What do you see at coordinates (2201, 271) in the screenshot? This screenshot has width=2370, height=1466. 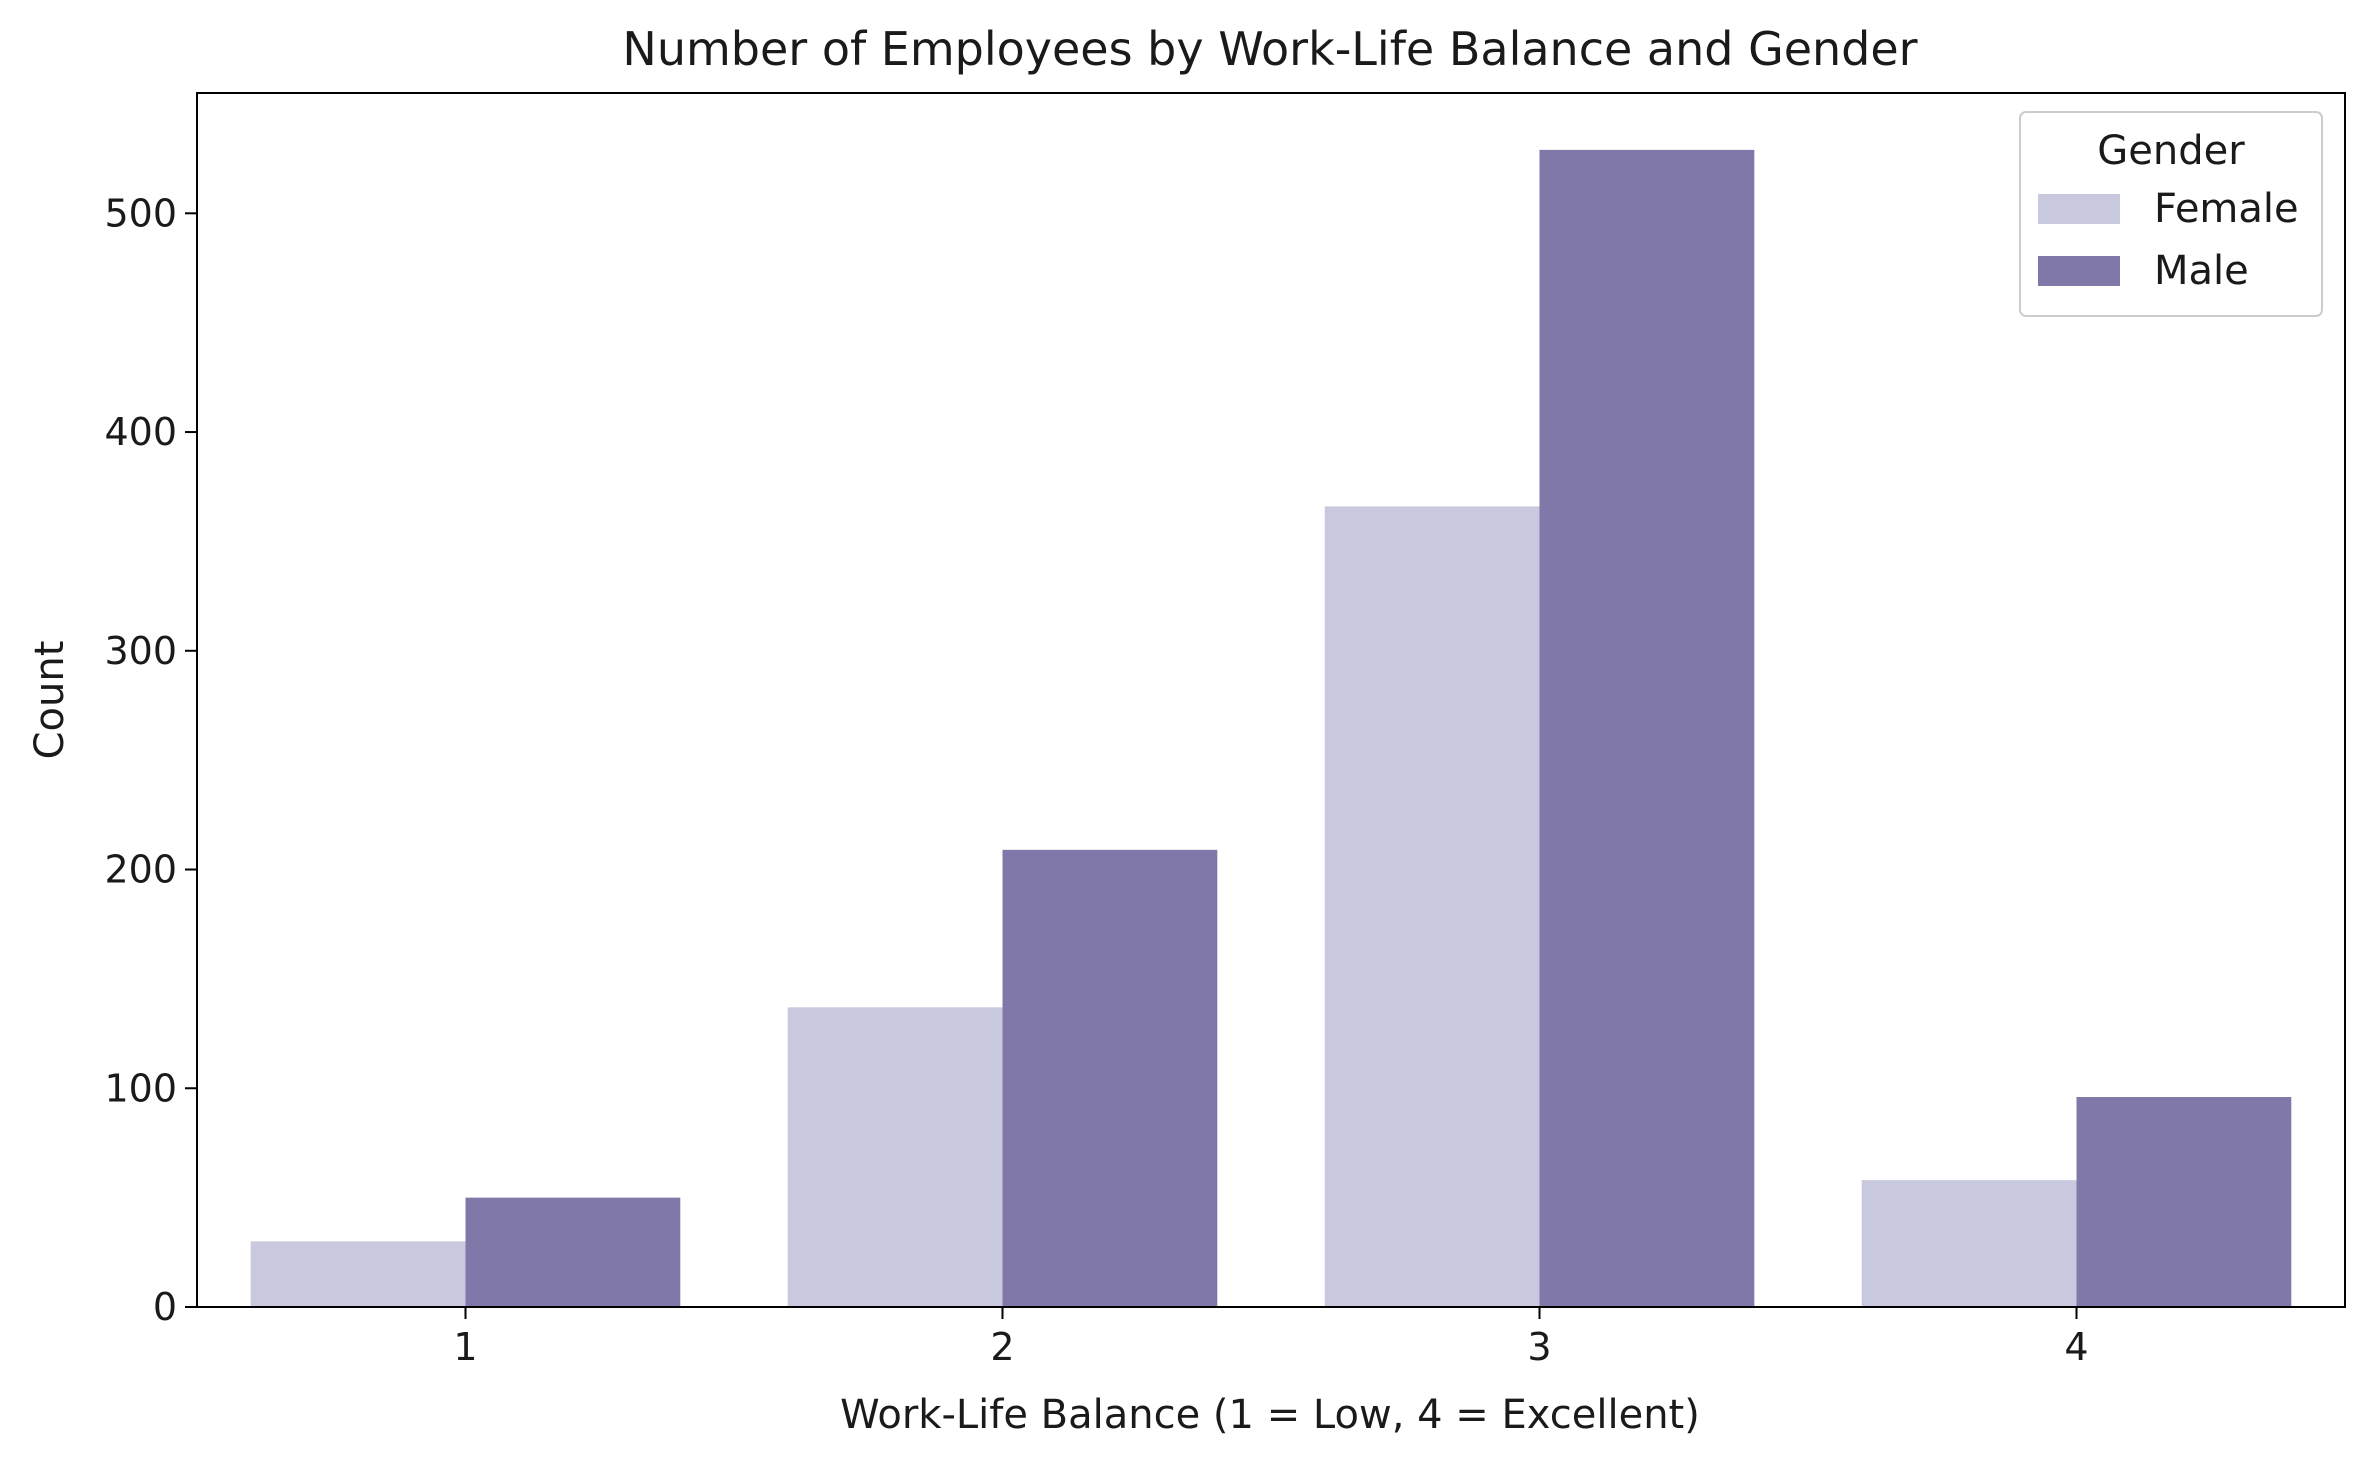 I see `legend-label-male: Male` at bounding box center [2201, 271].